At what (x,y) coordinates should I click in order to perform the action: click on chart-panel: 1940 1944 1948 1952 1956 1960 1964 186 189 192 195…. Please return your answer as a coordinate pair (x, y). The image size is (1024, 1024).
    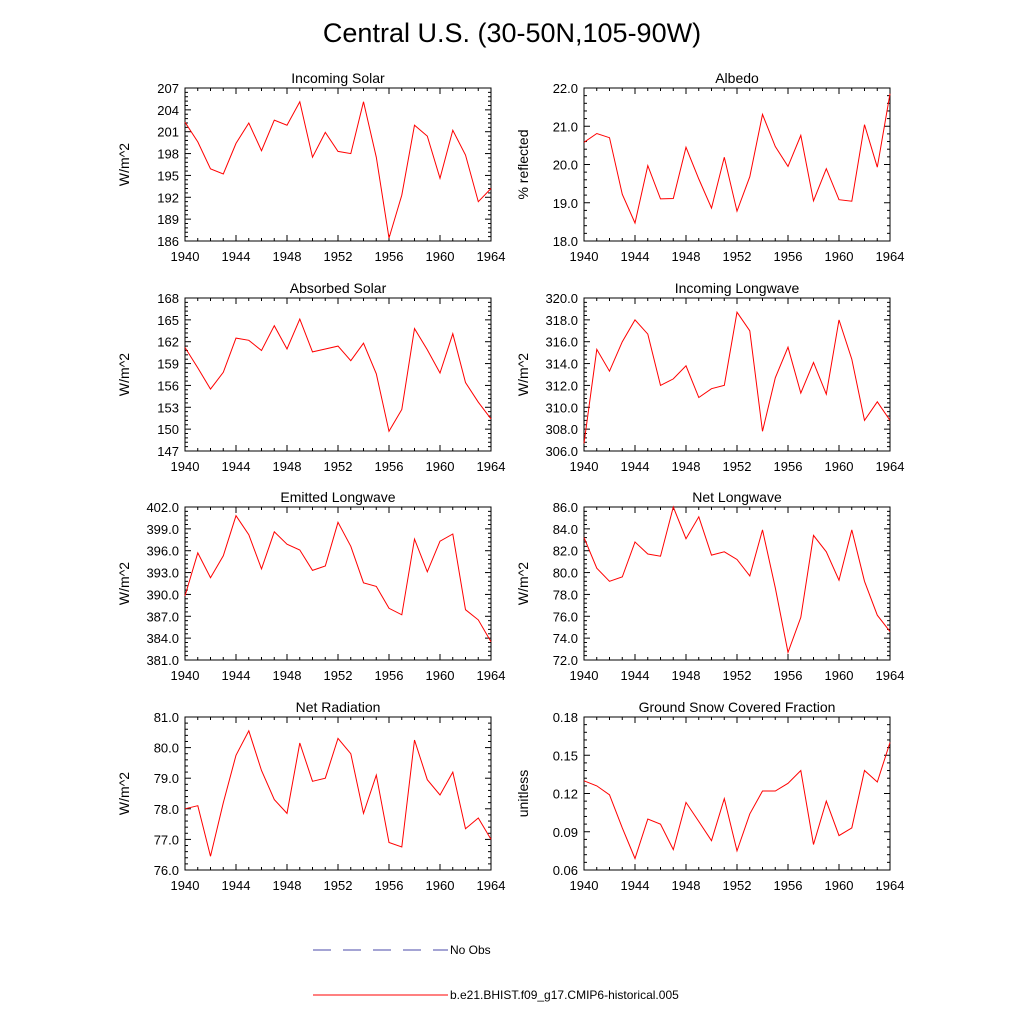
    Looking at the image, I should click on (310, 167).